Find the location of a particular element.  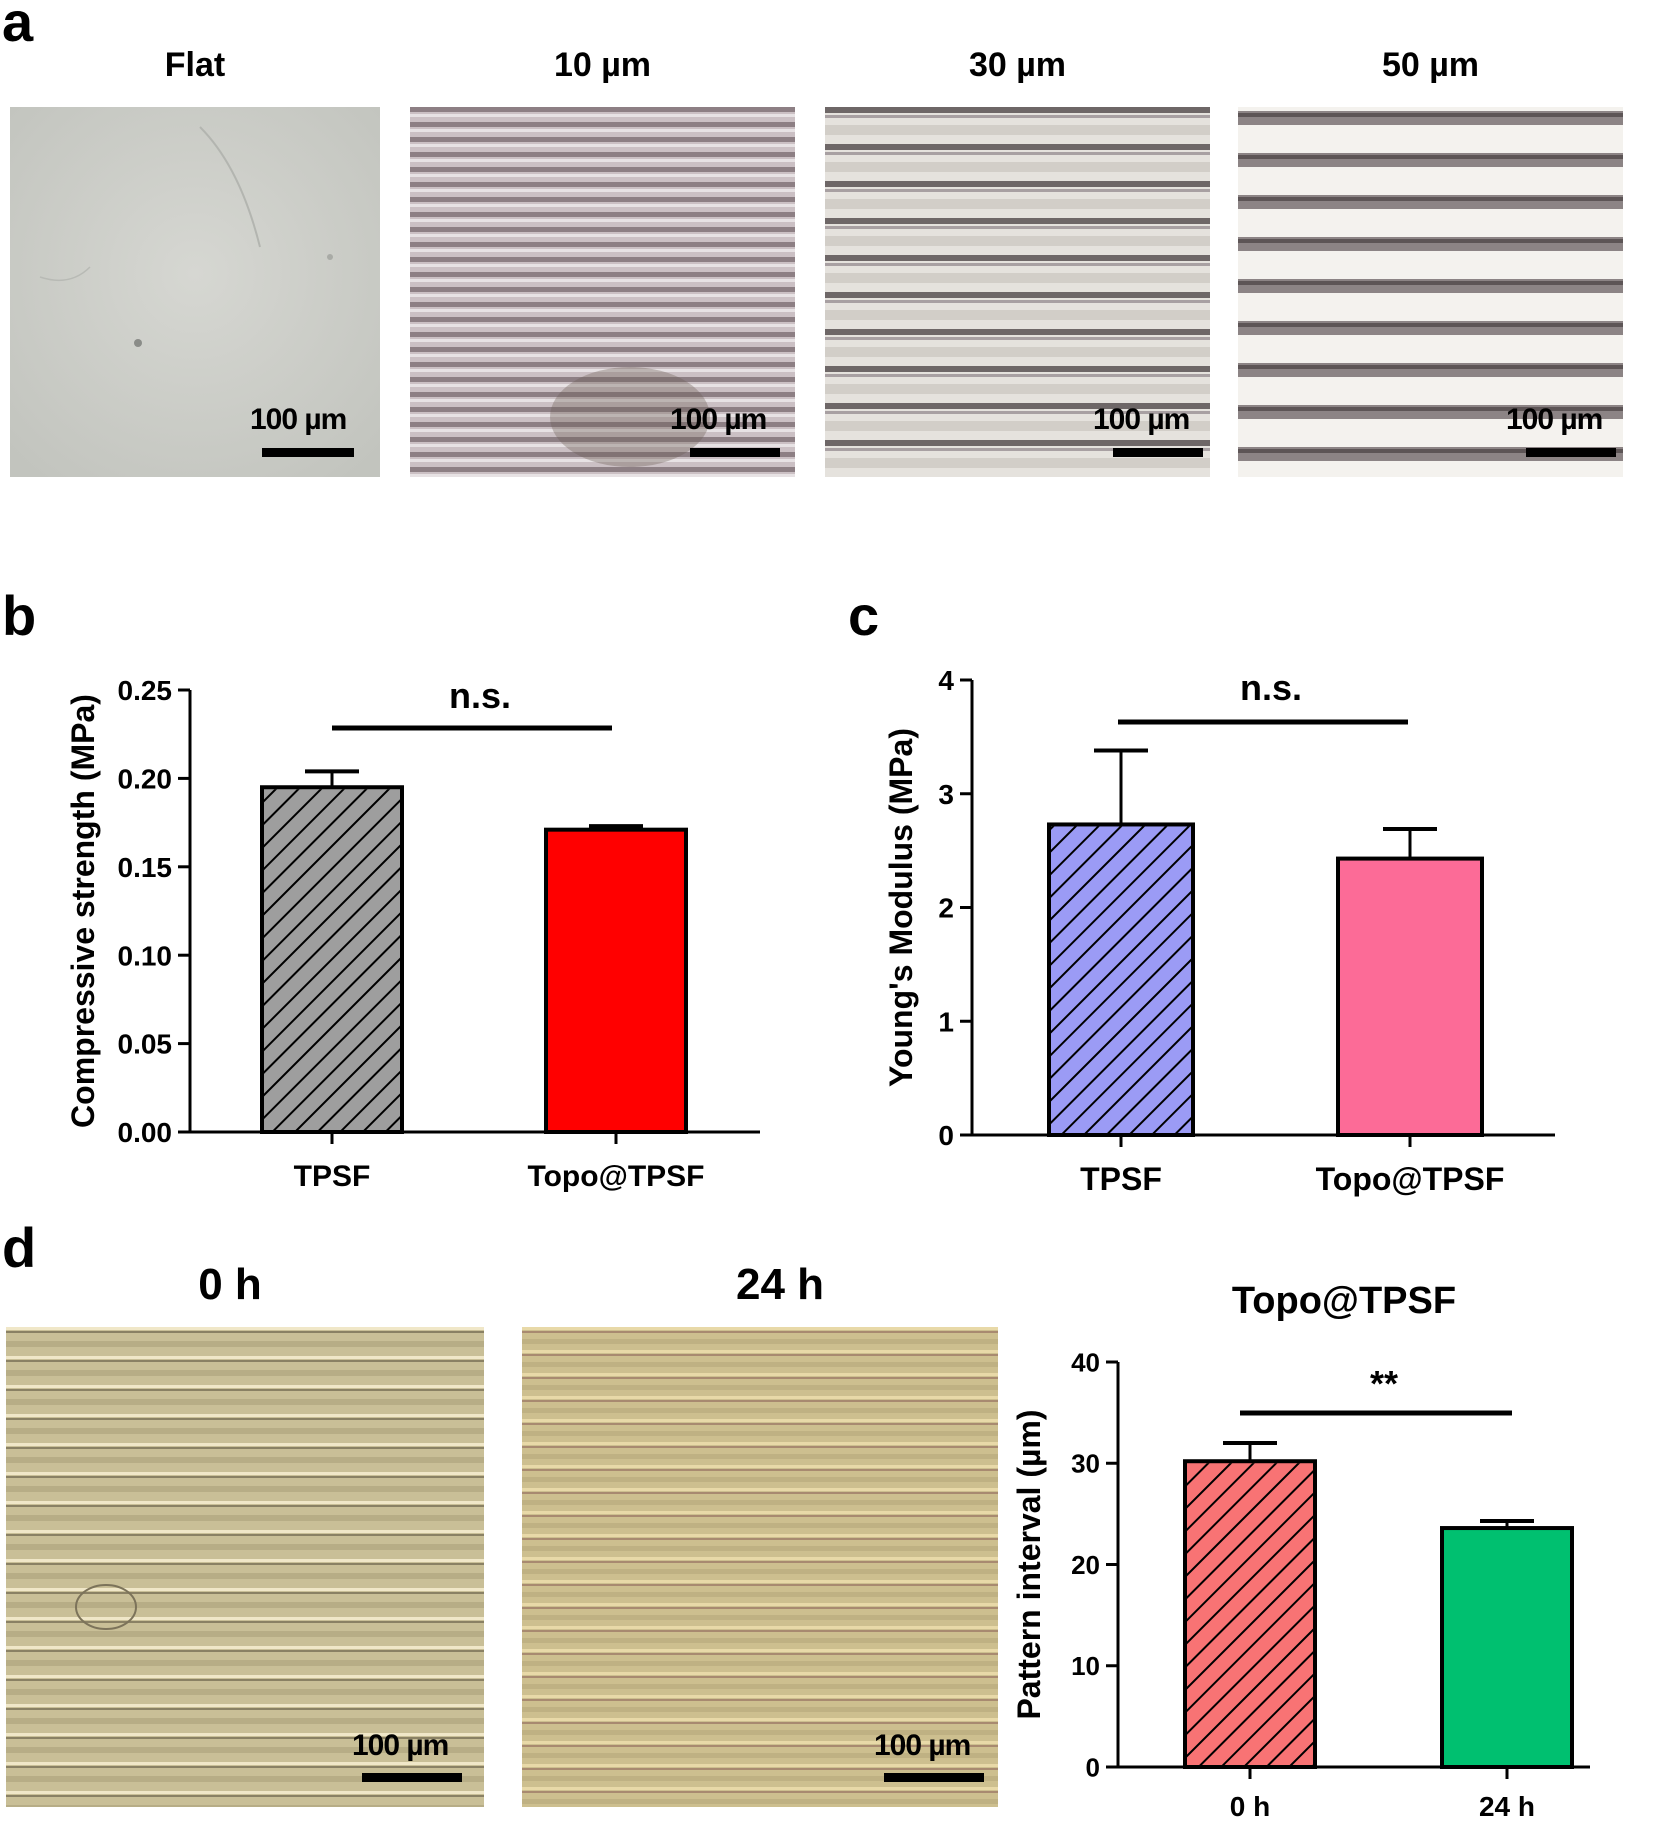

micrograph-50um: 100 µm is located at coordinates (1430, 292).